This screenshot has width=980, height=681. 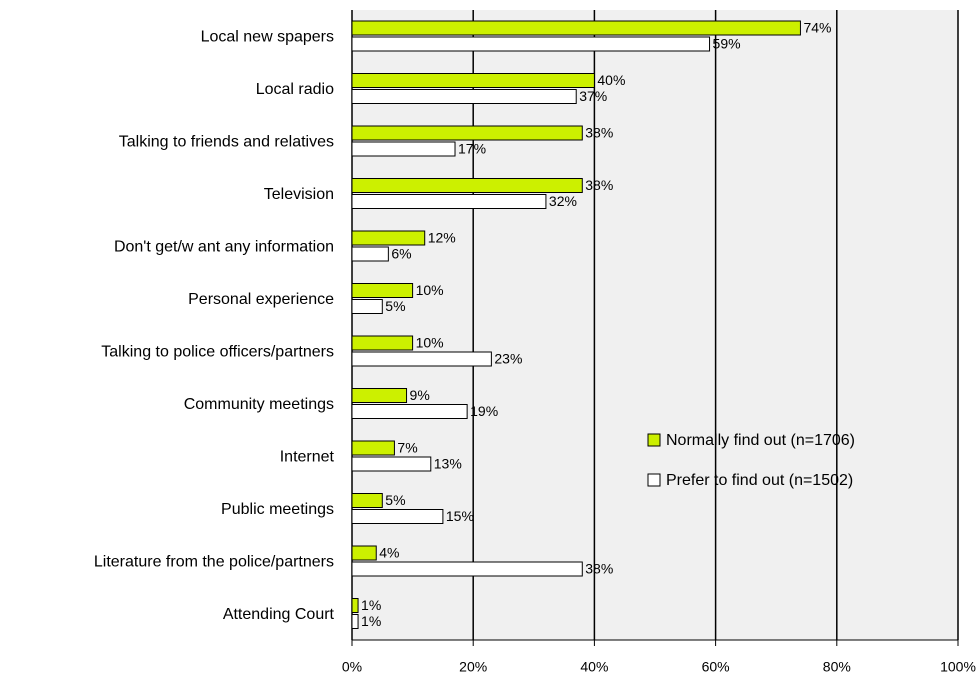 I want to click on x-tick-label: 60%, so click(x=716, y=667).